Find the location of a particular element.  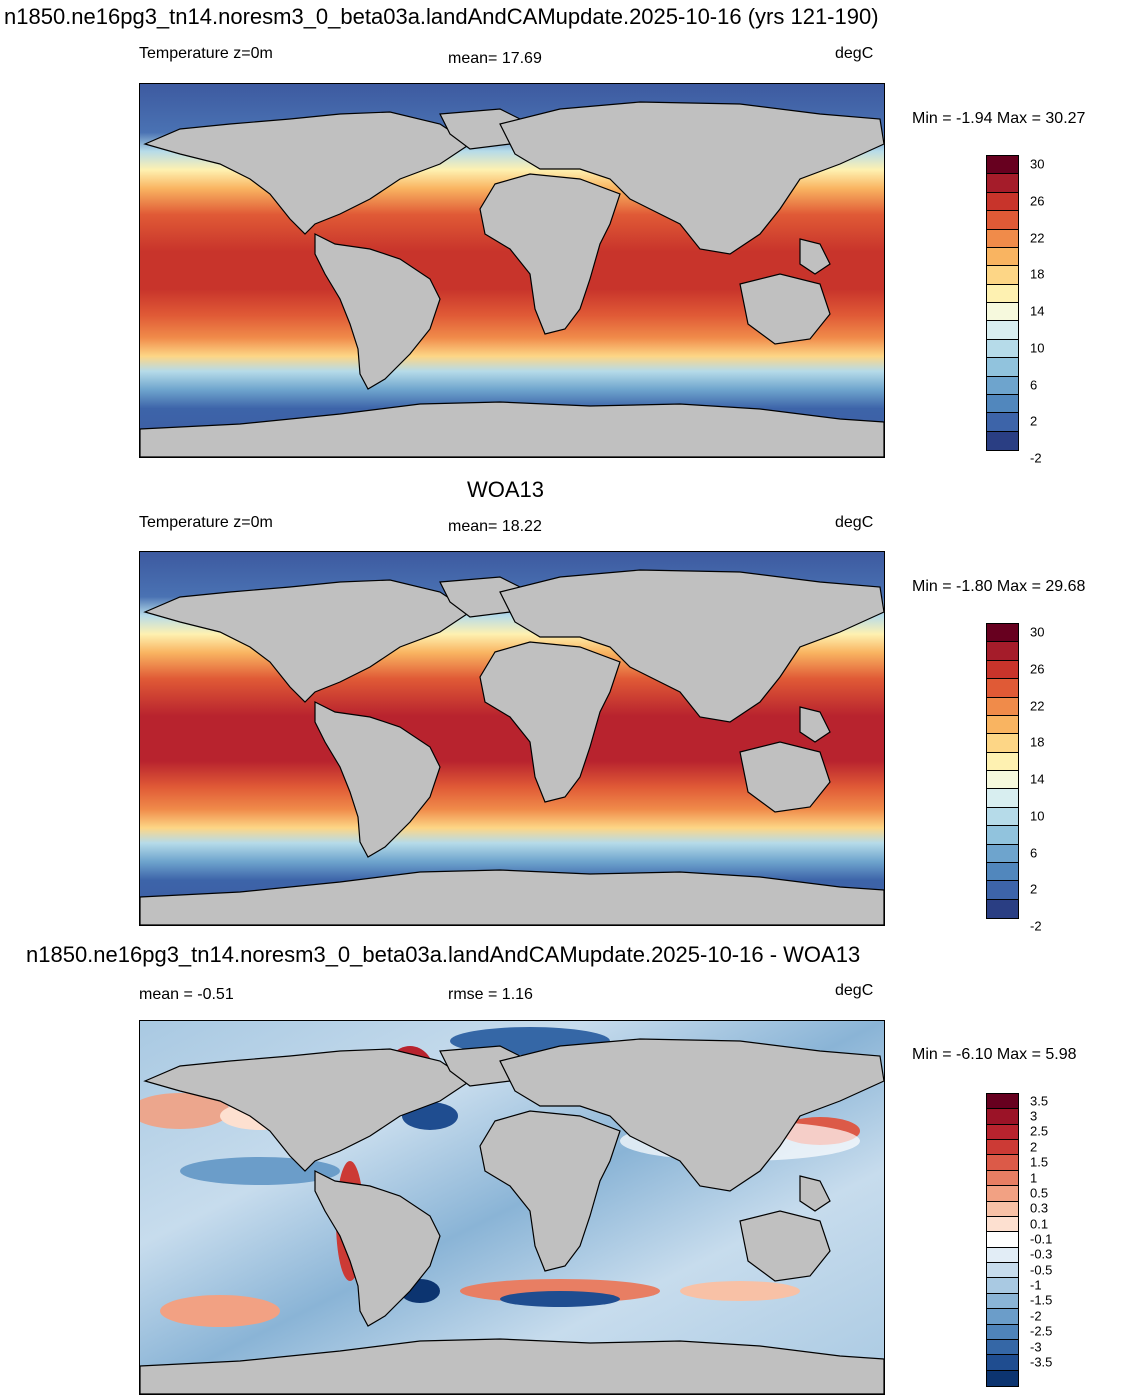

panel2-units-label: degC is located at coordinates (854, 522).